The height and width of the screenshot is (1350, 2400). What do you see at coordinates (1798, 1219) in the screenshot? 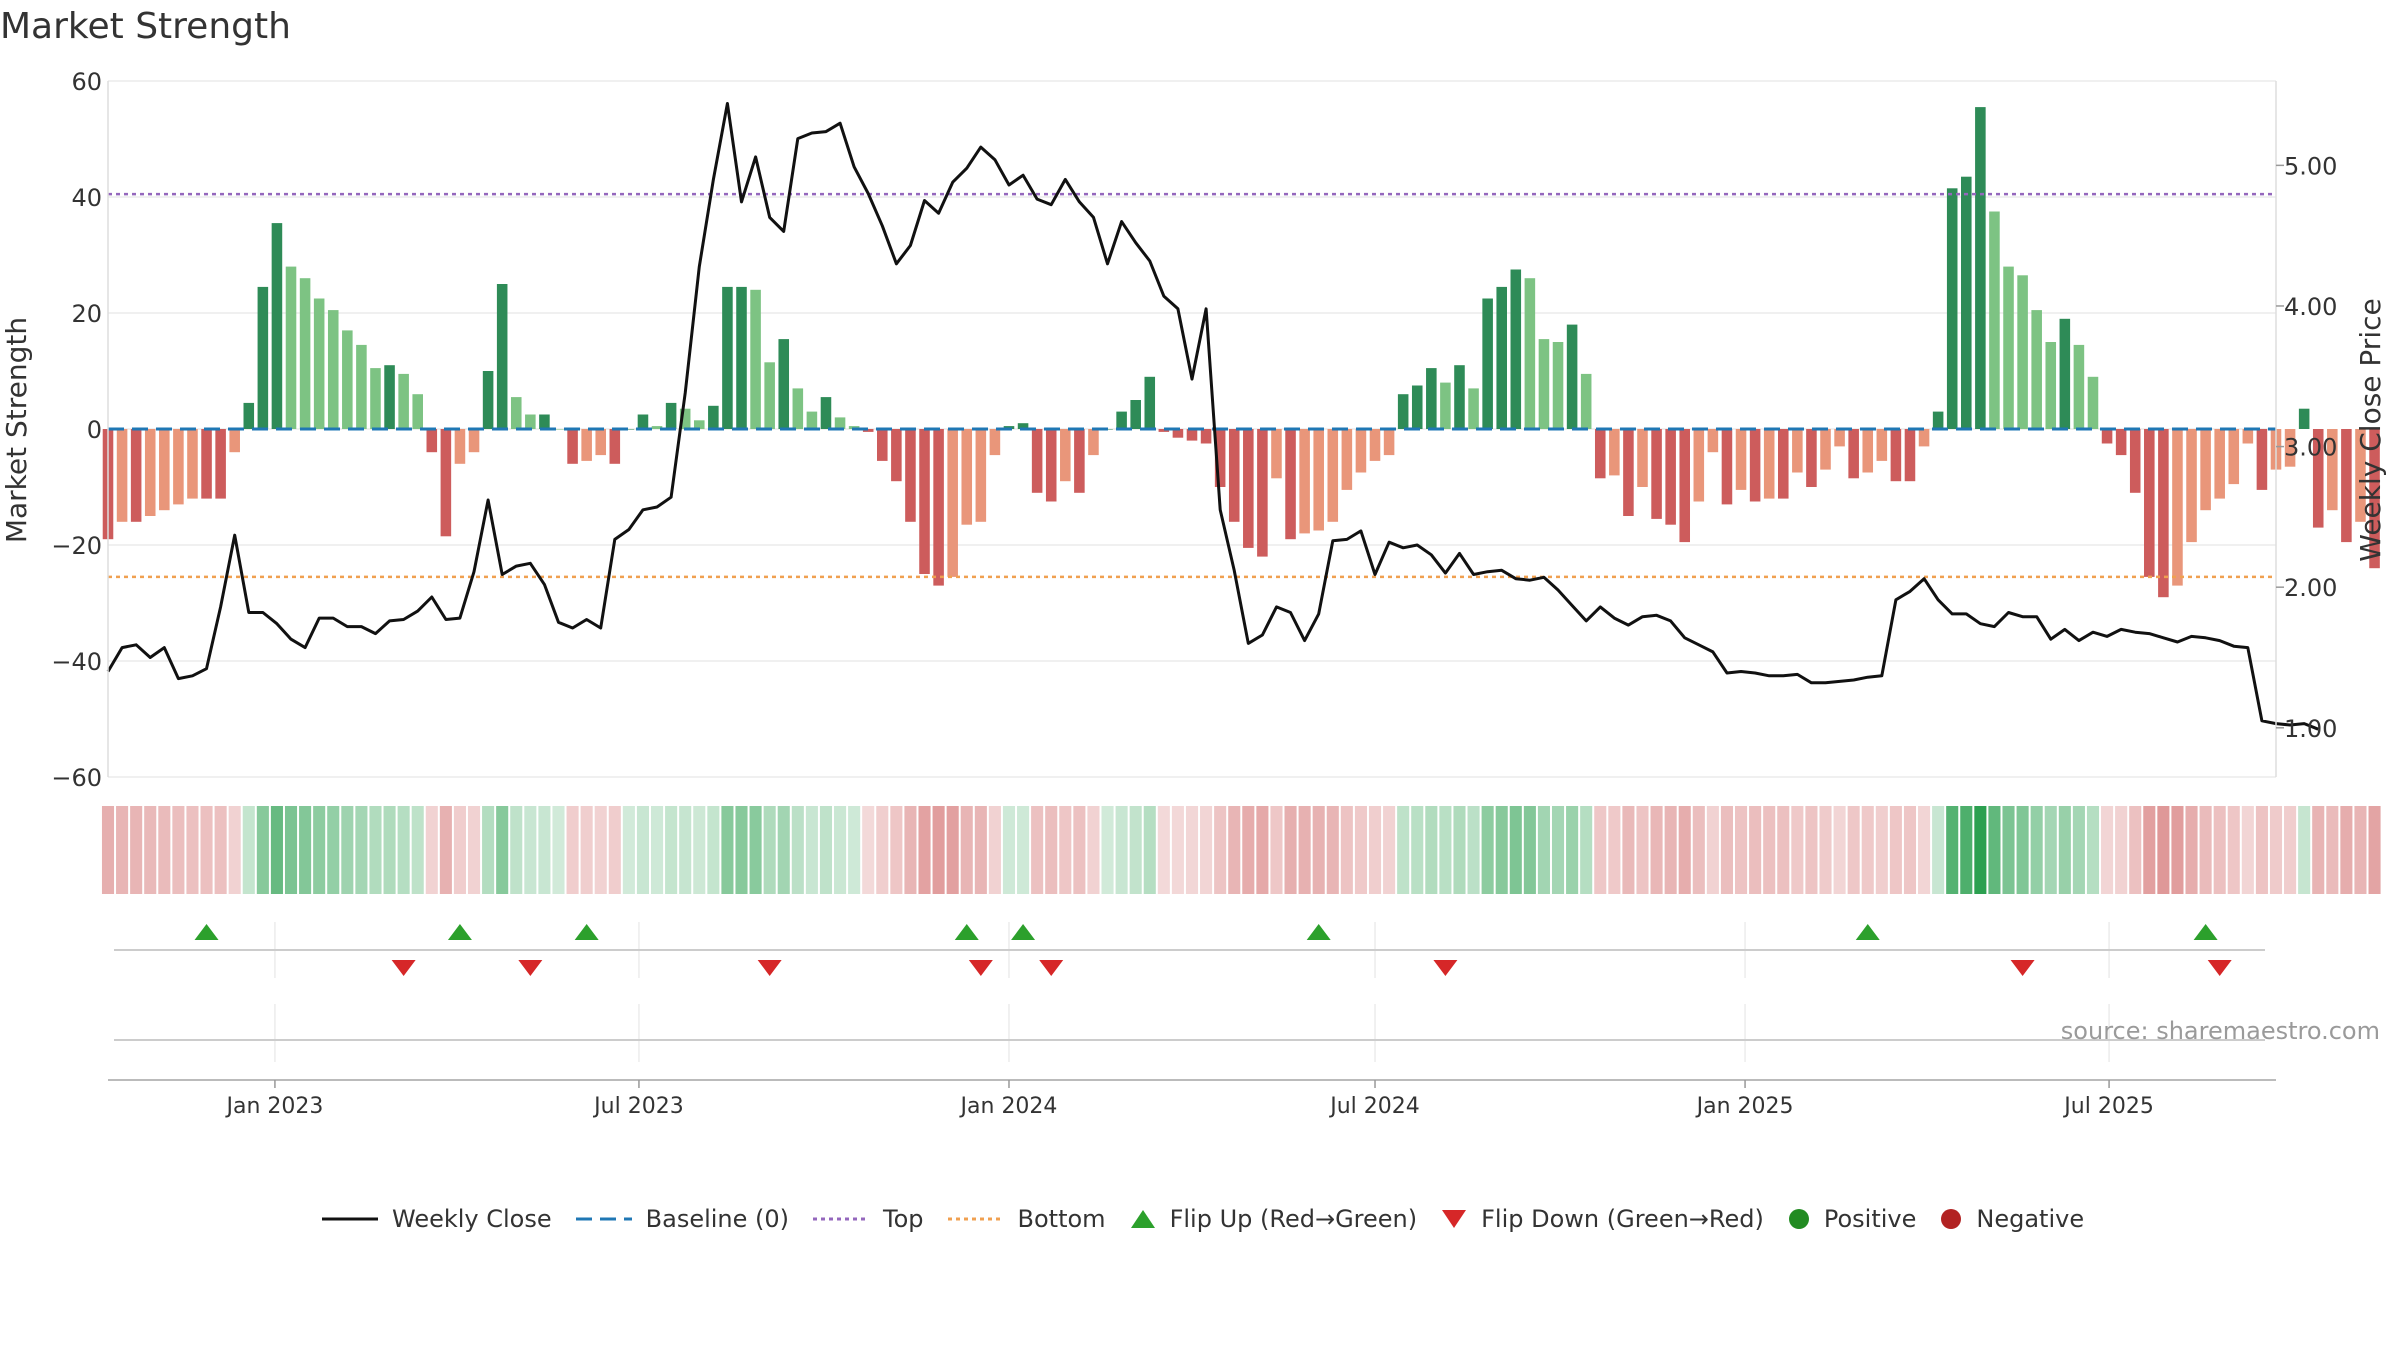
I see `circle-icon` at bounding box center [1798, 1219].